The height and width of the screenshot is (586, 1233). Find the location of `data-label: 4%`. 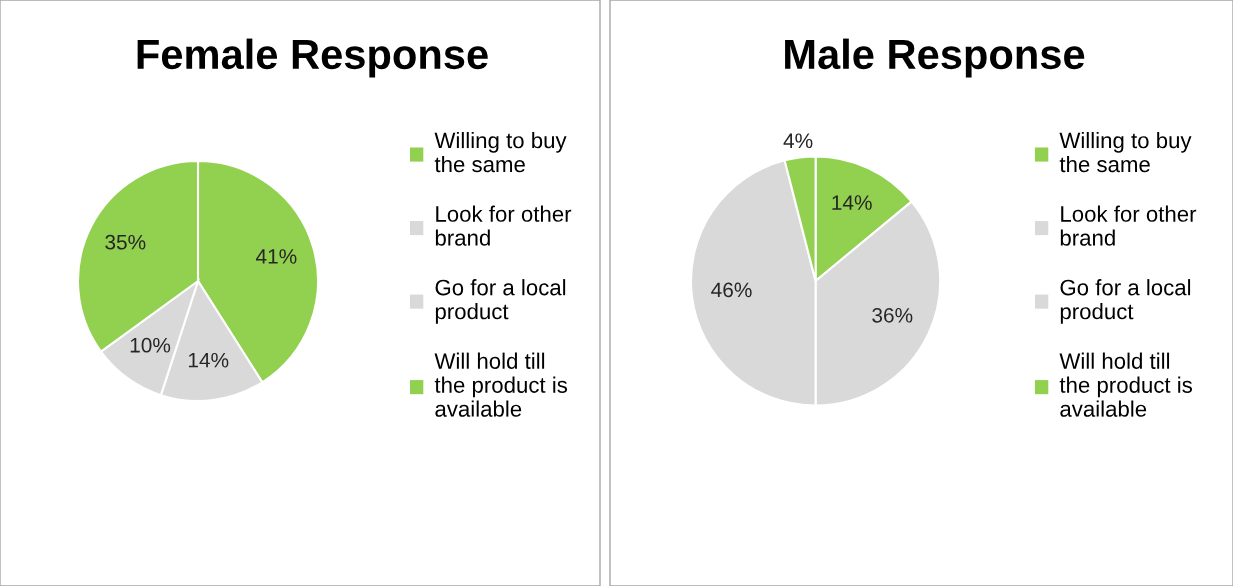

data-label: 4% is located at coordinates (798, 141).